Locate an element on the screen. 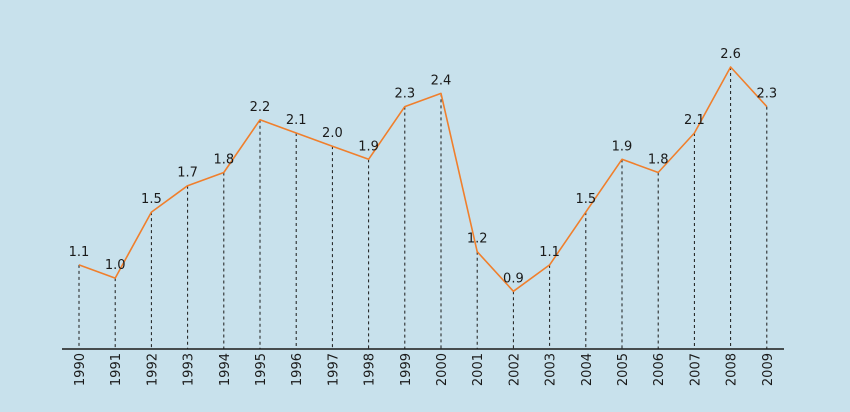  x-tick-label: 2006 is located at coordinates (659, 369).